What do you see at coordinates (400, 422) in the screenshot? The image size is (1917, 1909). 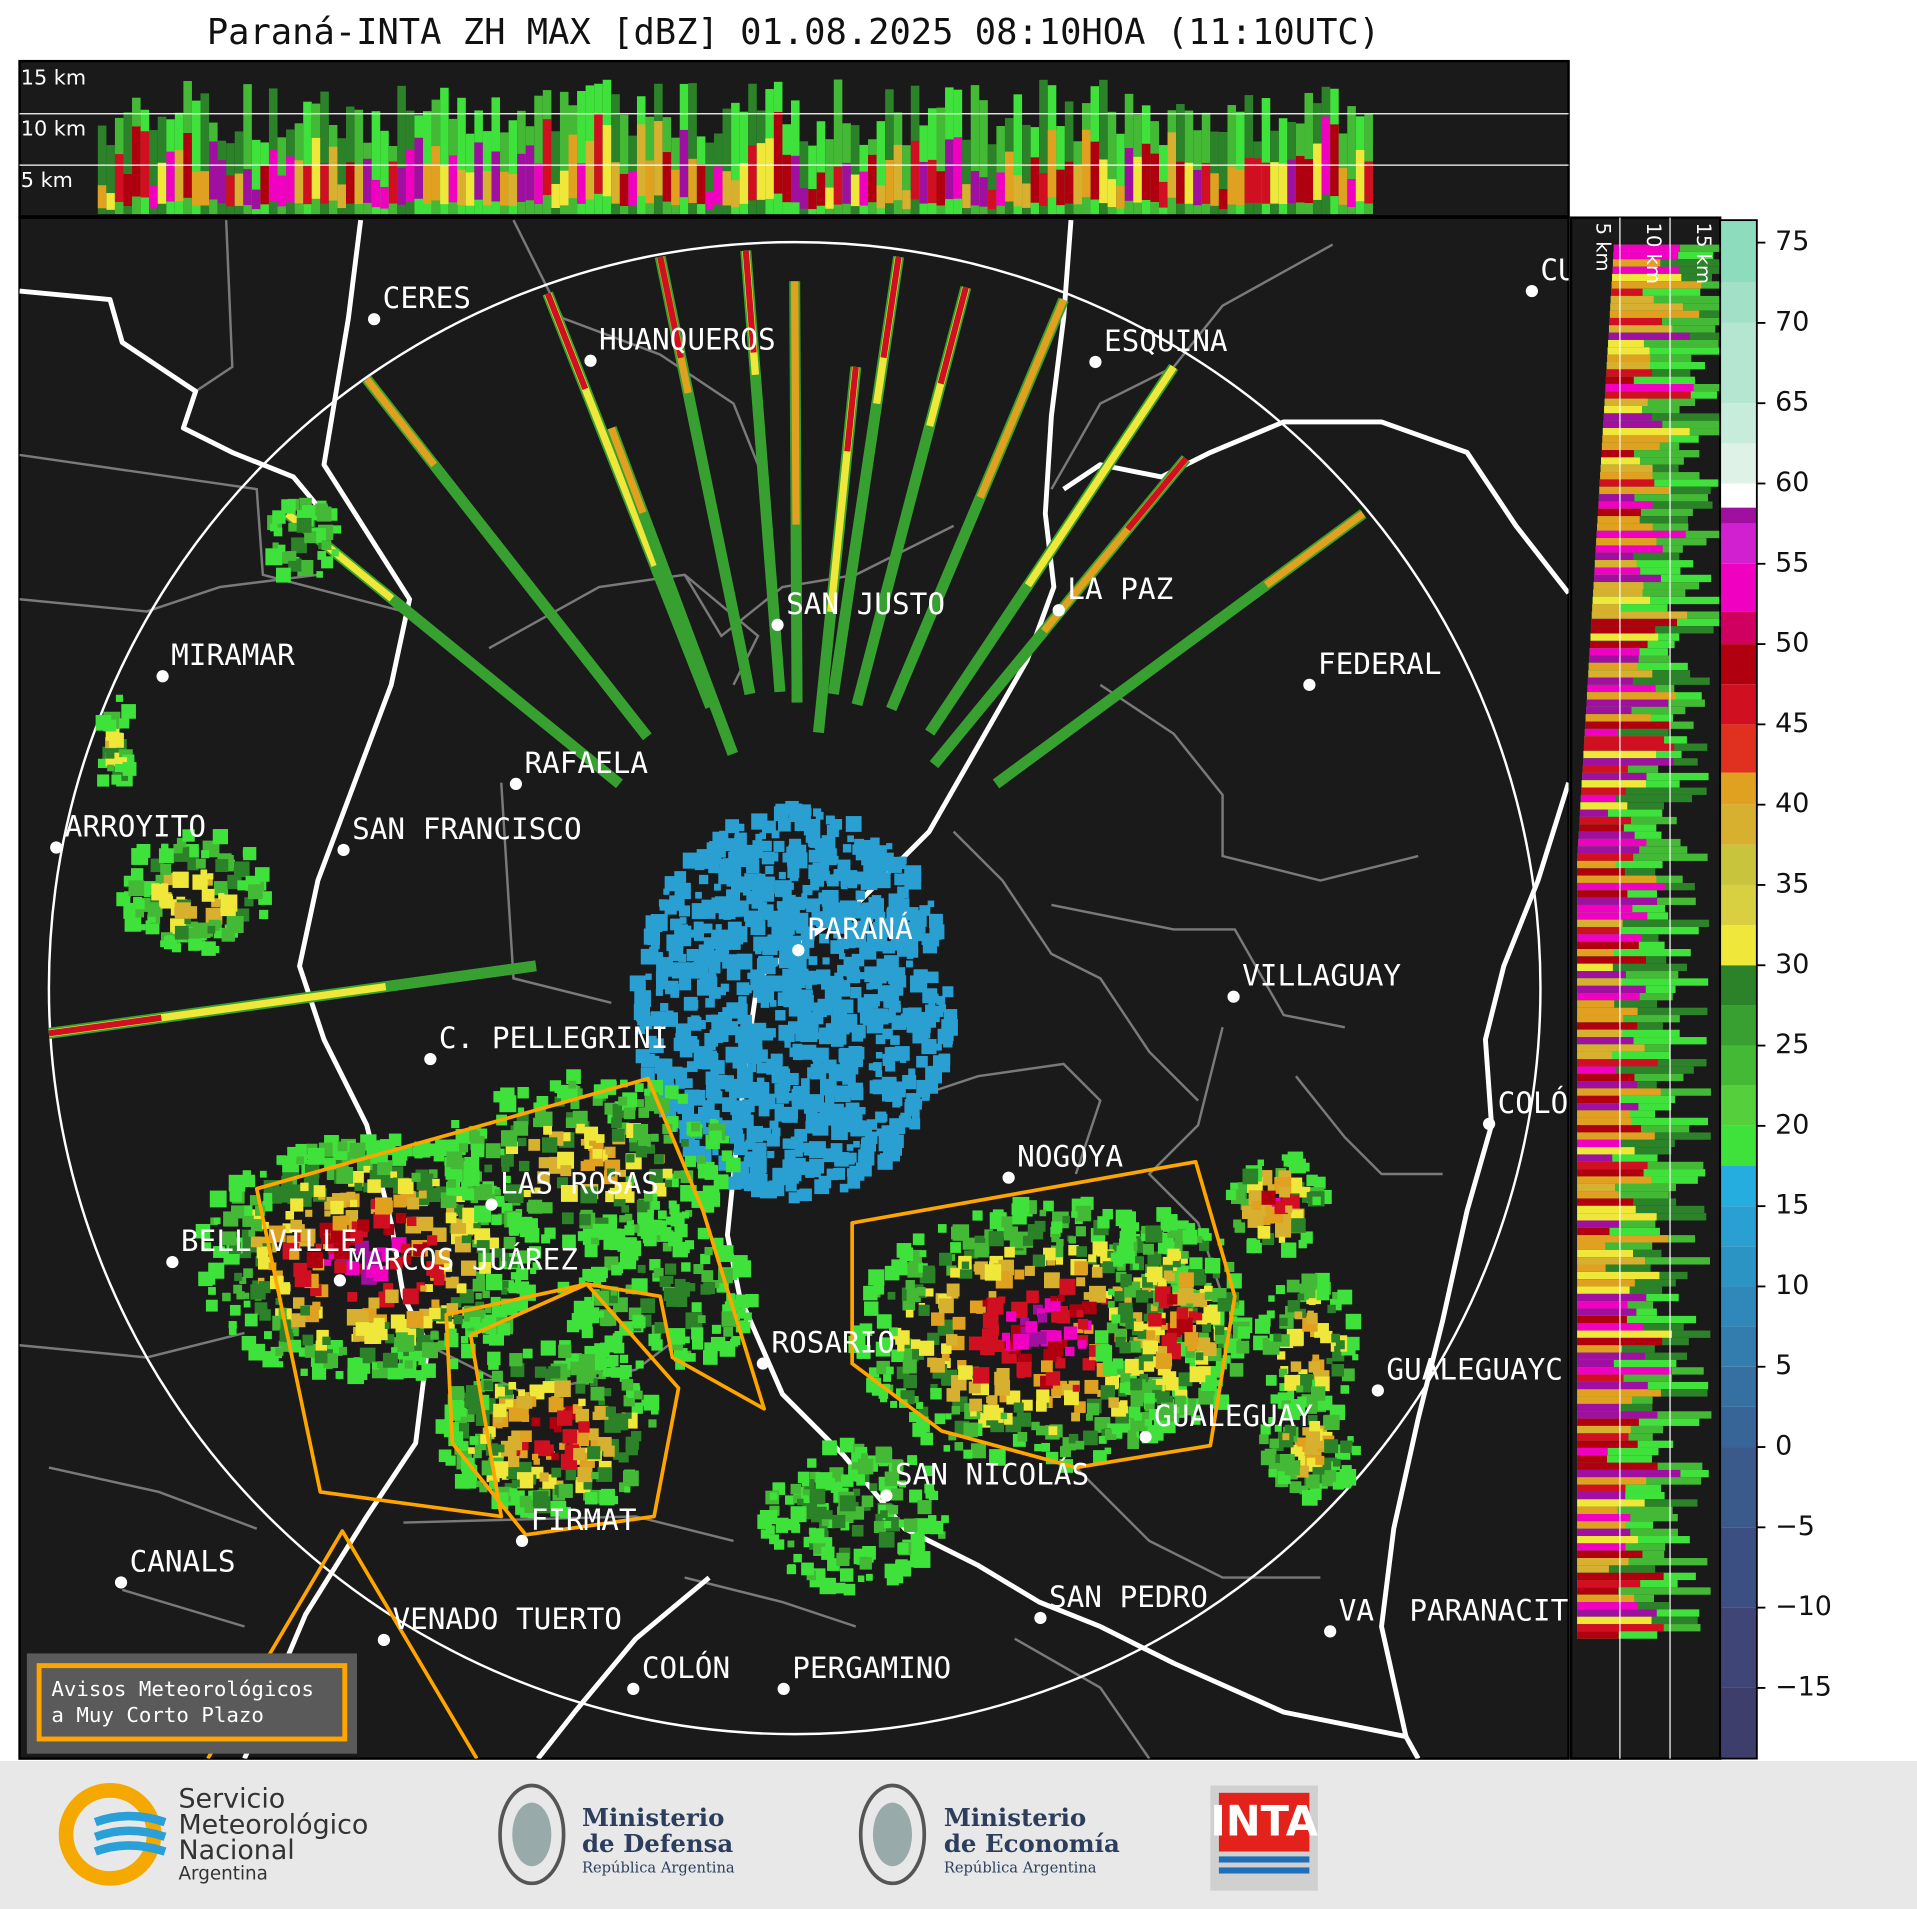 I see `echo-streak` at bounding box center [400, 422].